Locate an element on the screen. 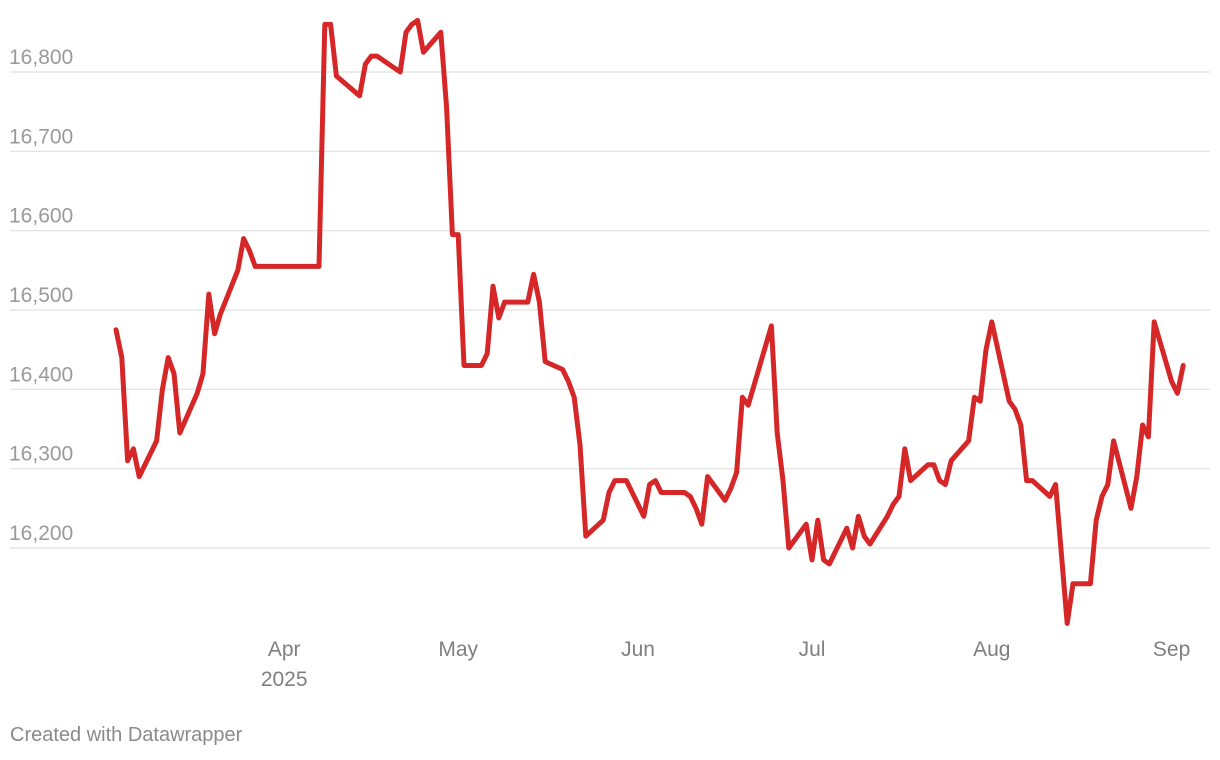  x-tick-label-jun: Jun is located at coordinates (638, 649).